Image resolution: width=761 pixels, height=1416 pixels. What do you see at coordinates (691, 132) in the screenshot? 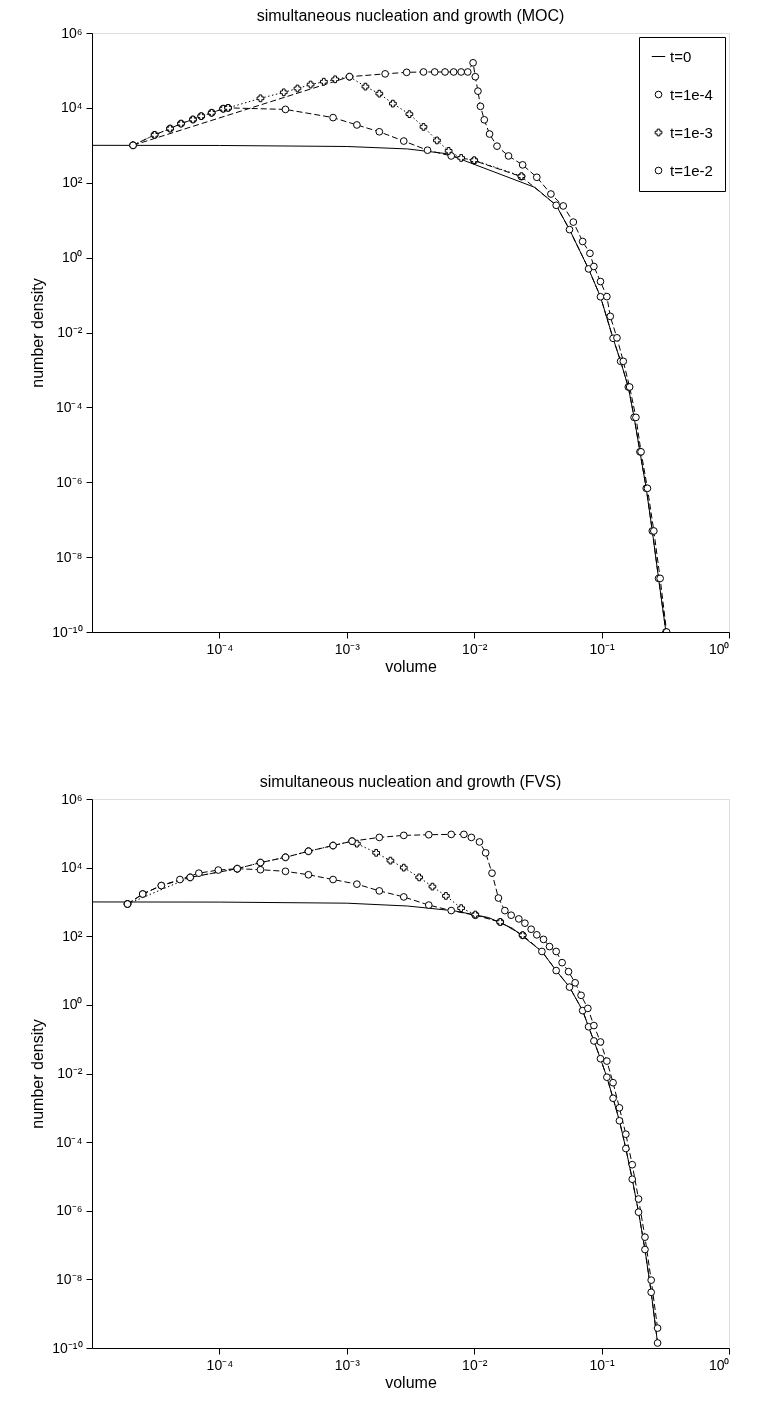
I see `legend-label: t=1e-3` at bounding box center [691, 132].